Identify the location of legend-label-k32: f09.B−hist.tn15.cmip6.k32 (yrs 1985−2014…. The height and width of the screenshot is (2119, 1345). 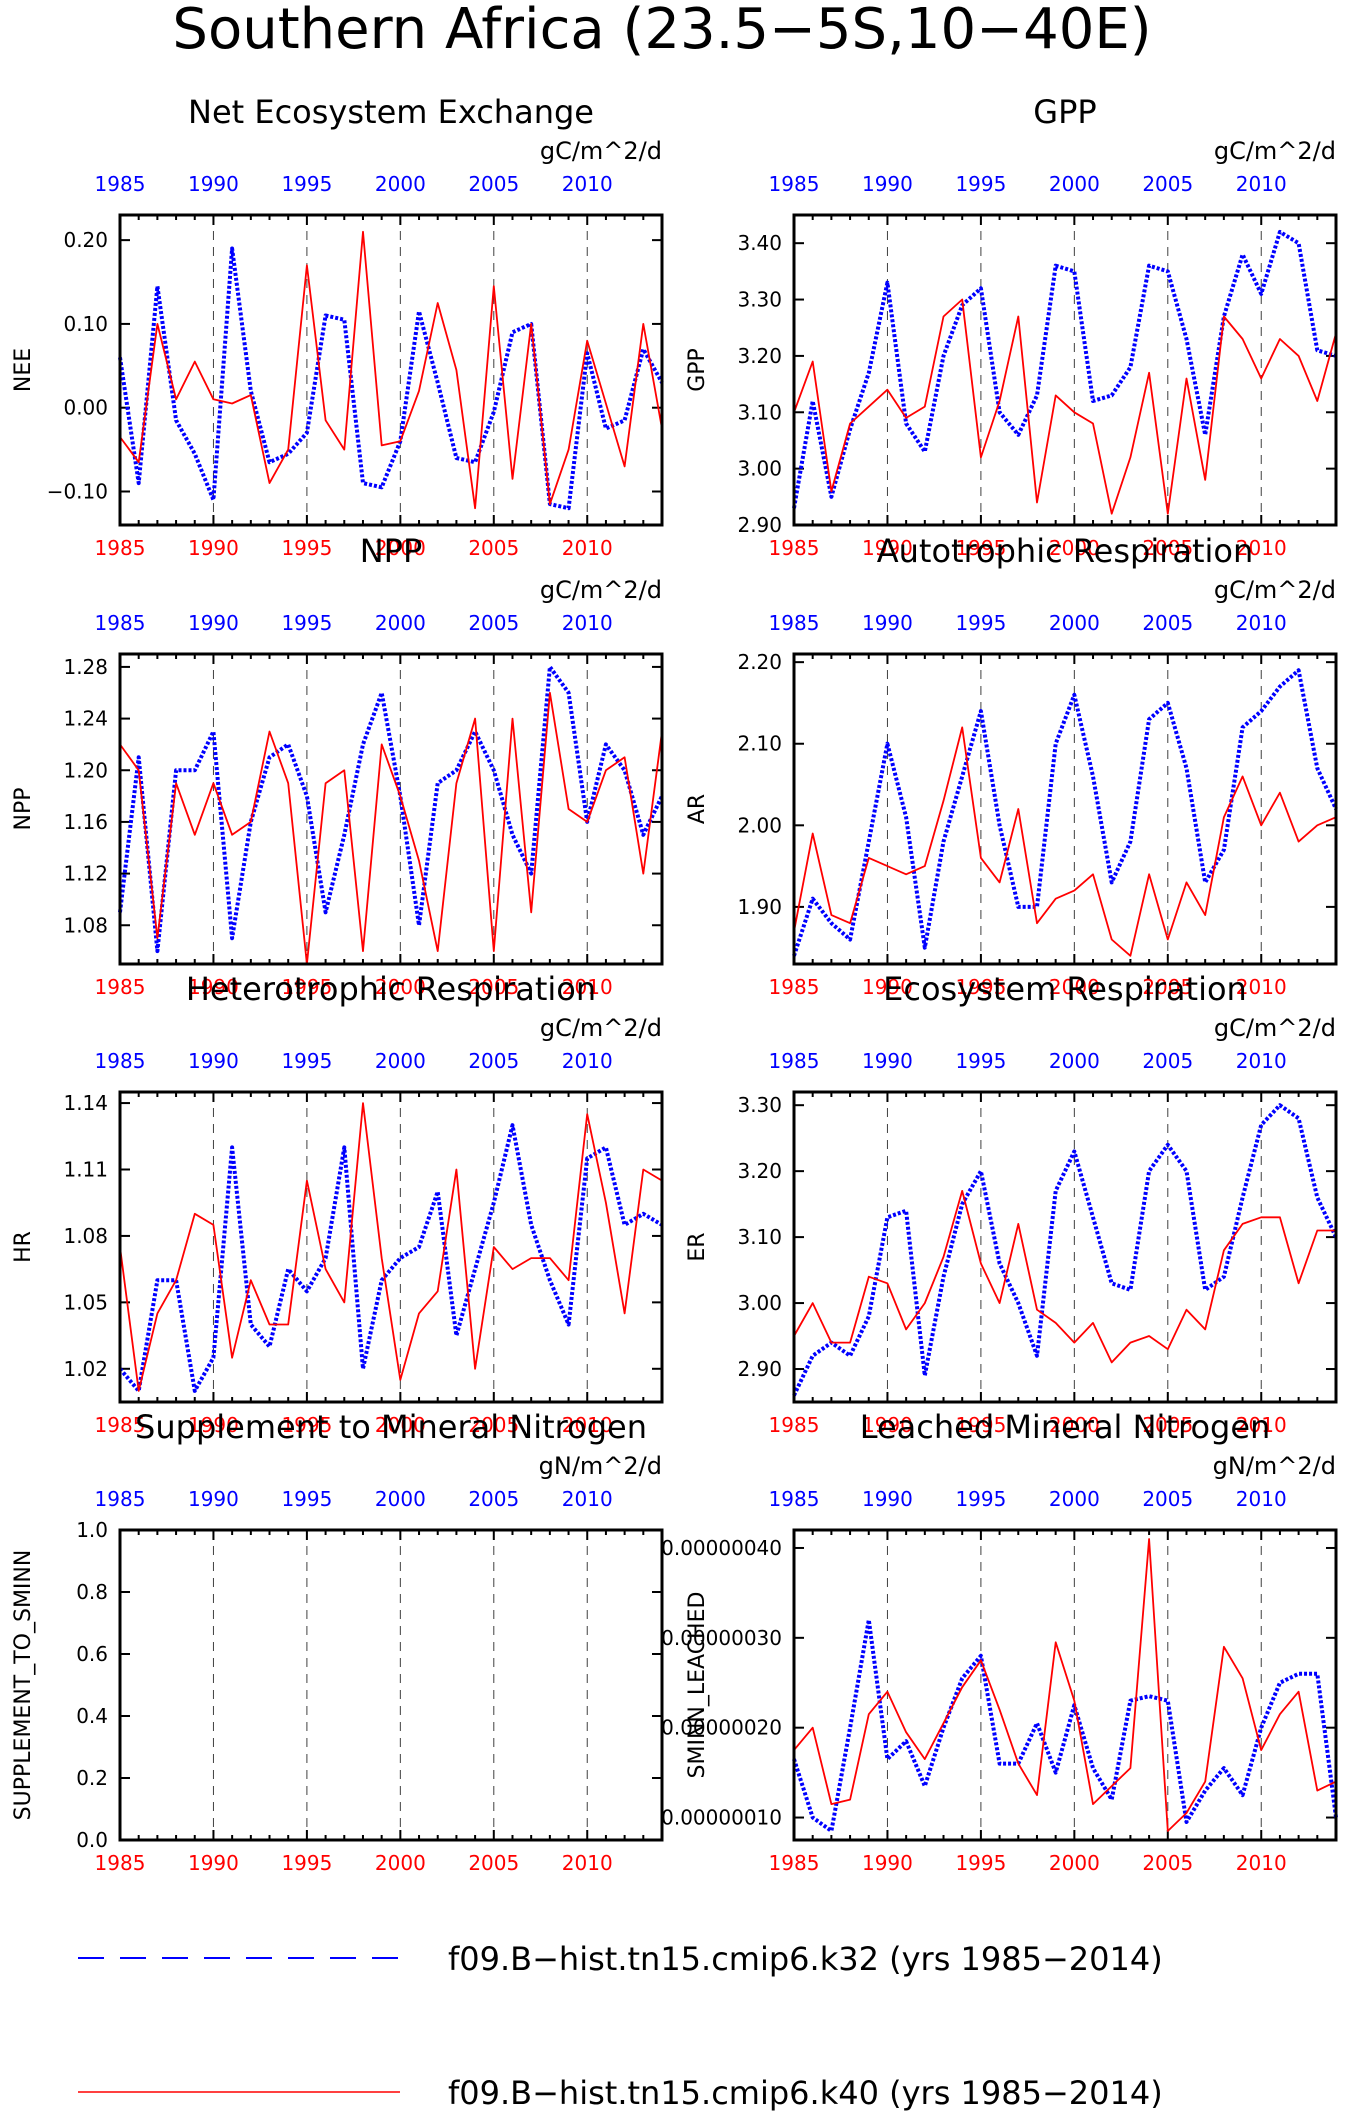
(805, 1959).